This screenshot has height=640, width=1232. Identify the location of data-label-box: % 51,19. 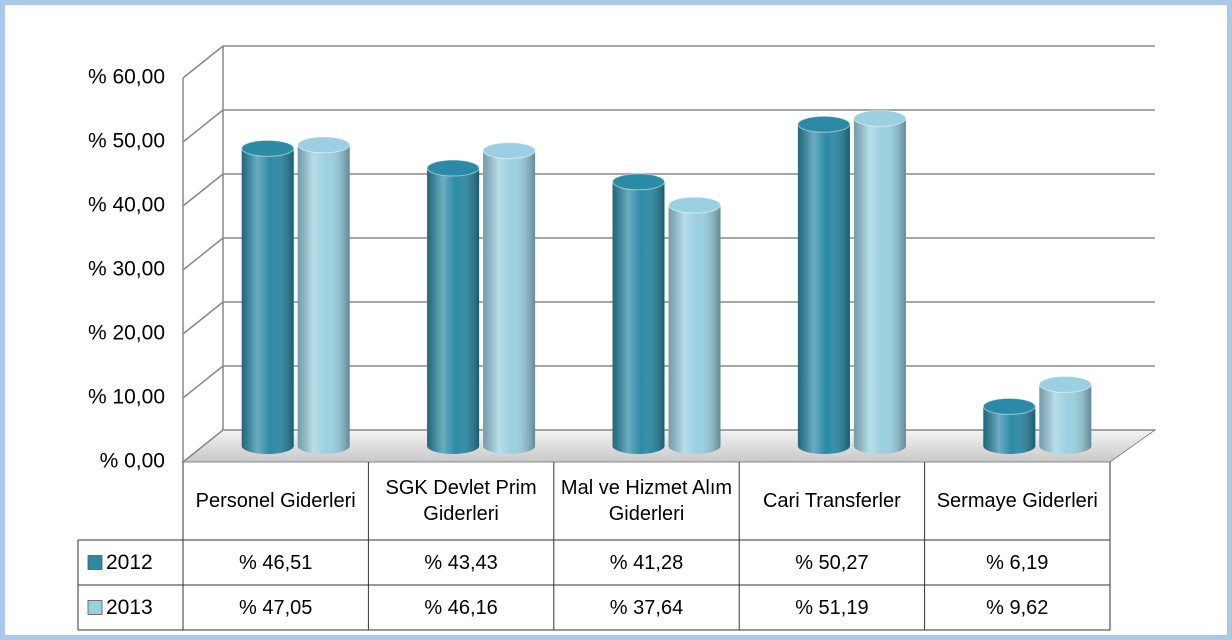
(832, 607).